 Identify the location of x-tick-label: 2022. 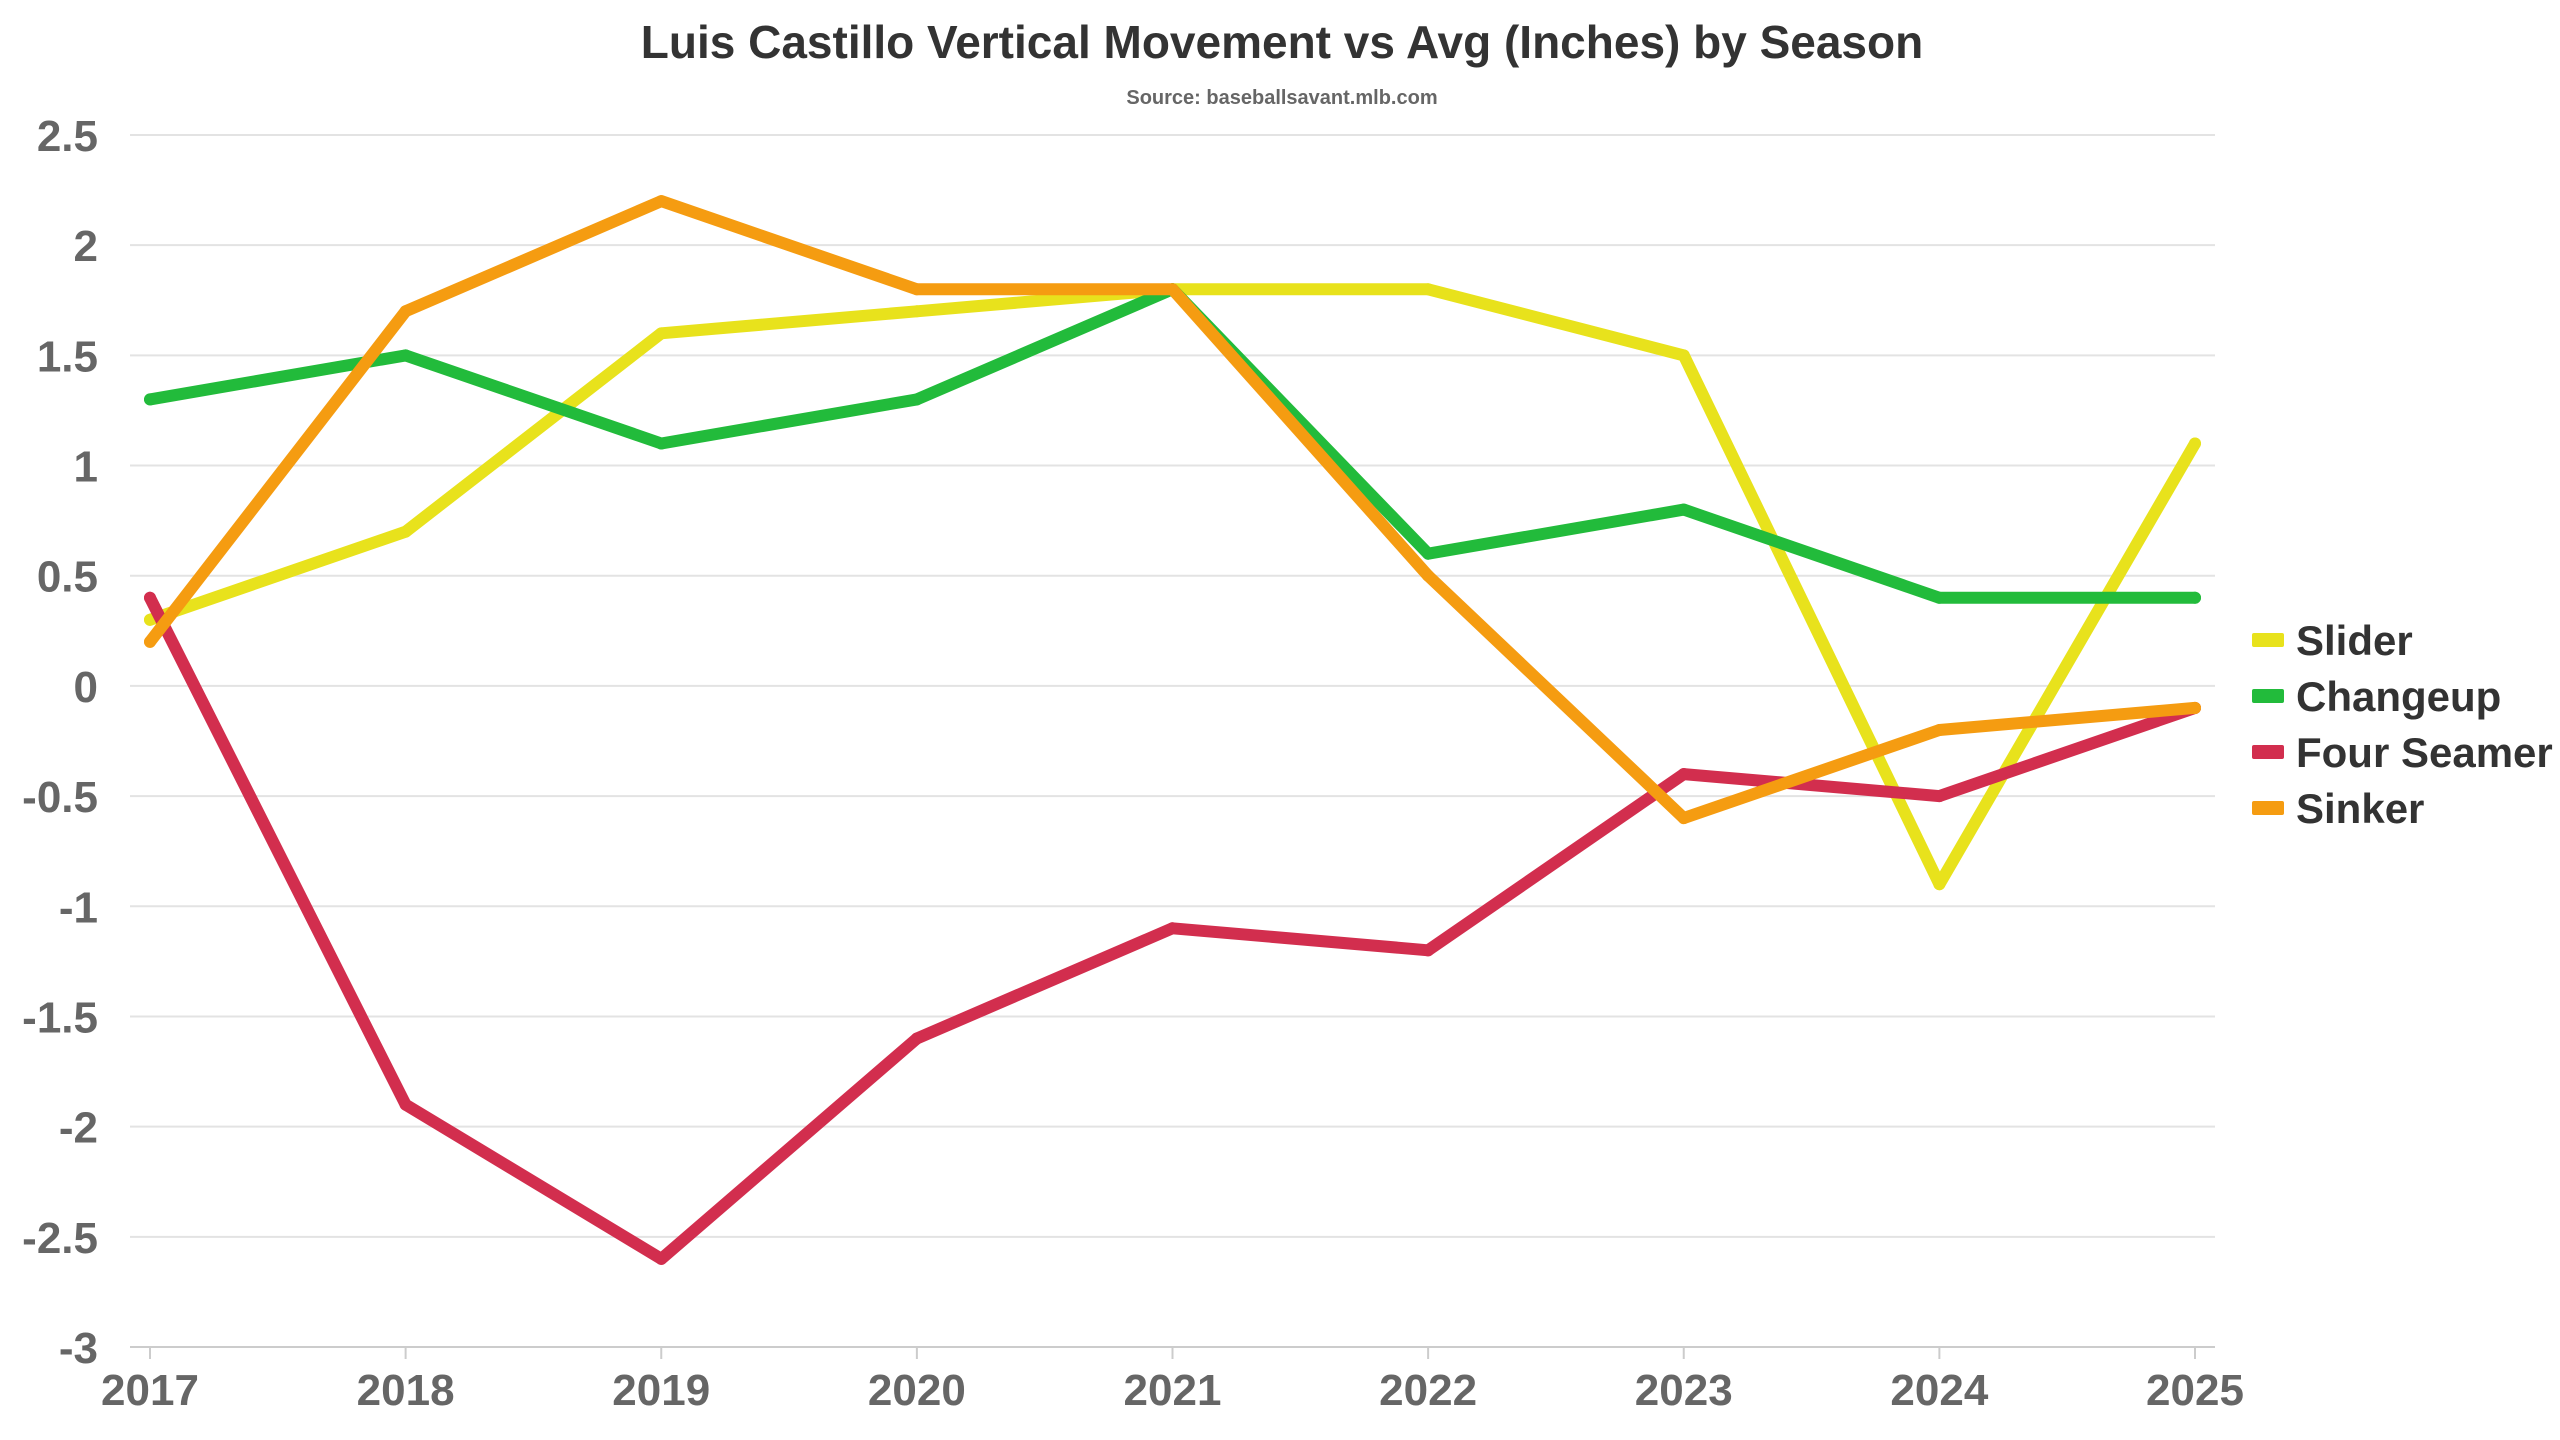
(1428, 1390).